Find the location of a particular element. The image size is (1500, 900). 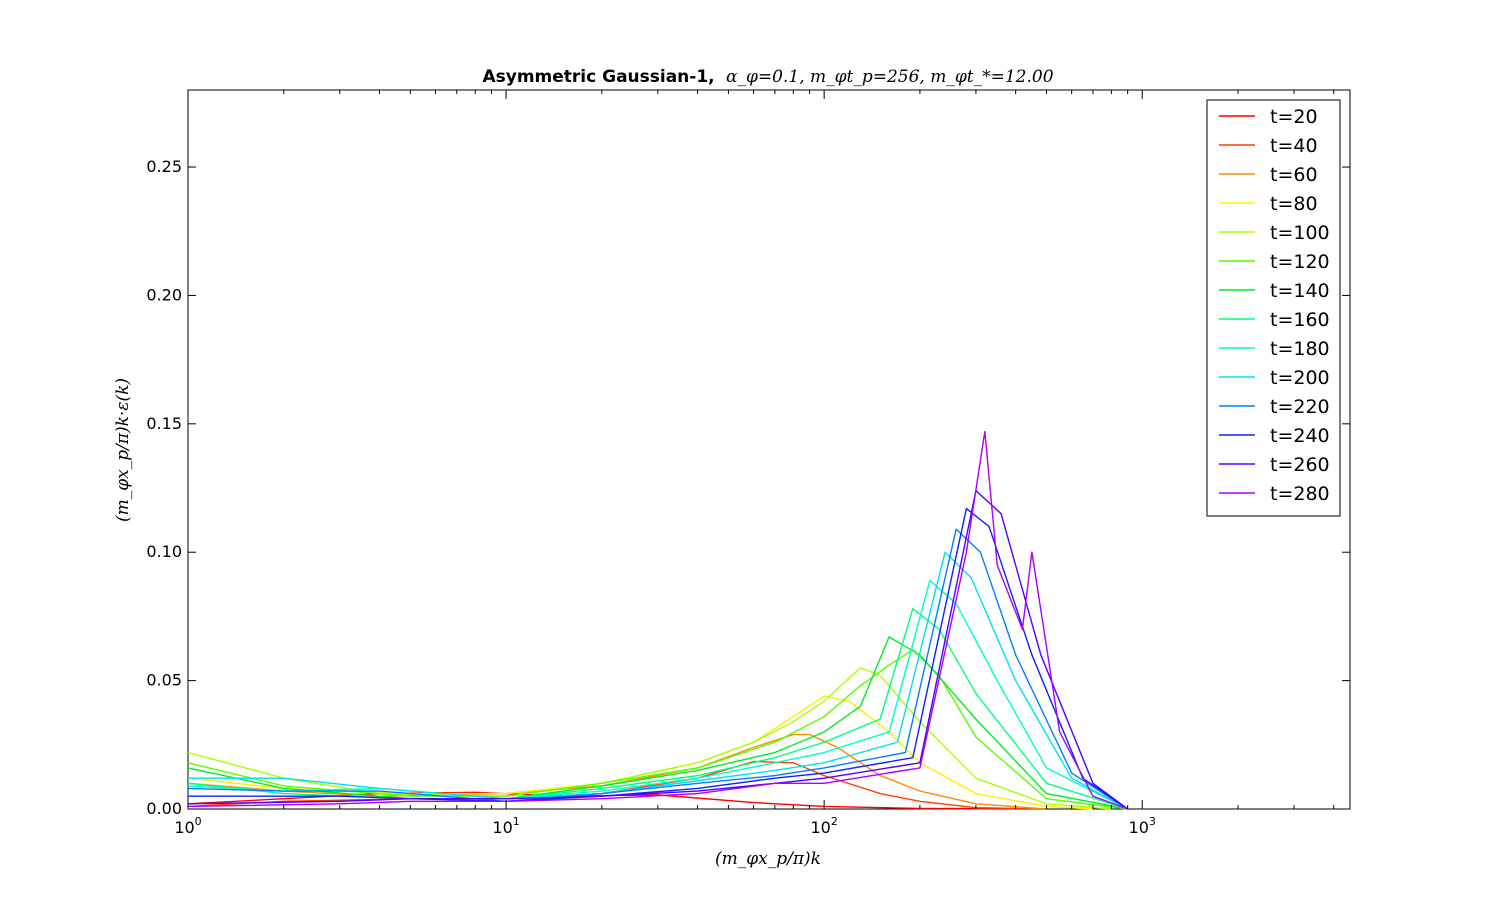

legend-label-9: t=200 is located at coordinates (1300, 378).